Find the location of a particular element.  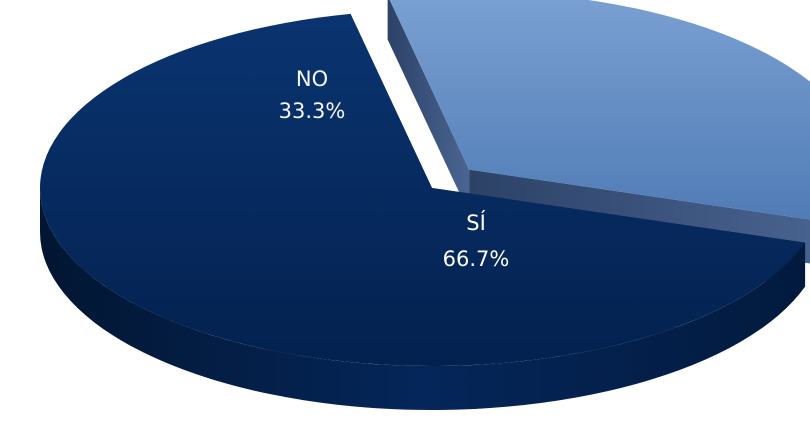

slice-value-no: 33.3% is located at coordinates (312, 111).